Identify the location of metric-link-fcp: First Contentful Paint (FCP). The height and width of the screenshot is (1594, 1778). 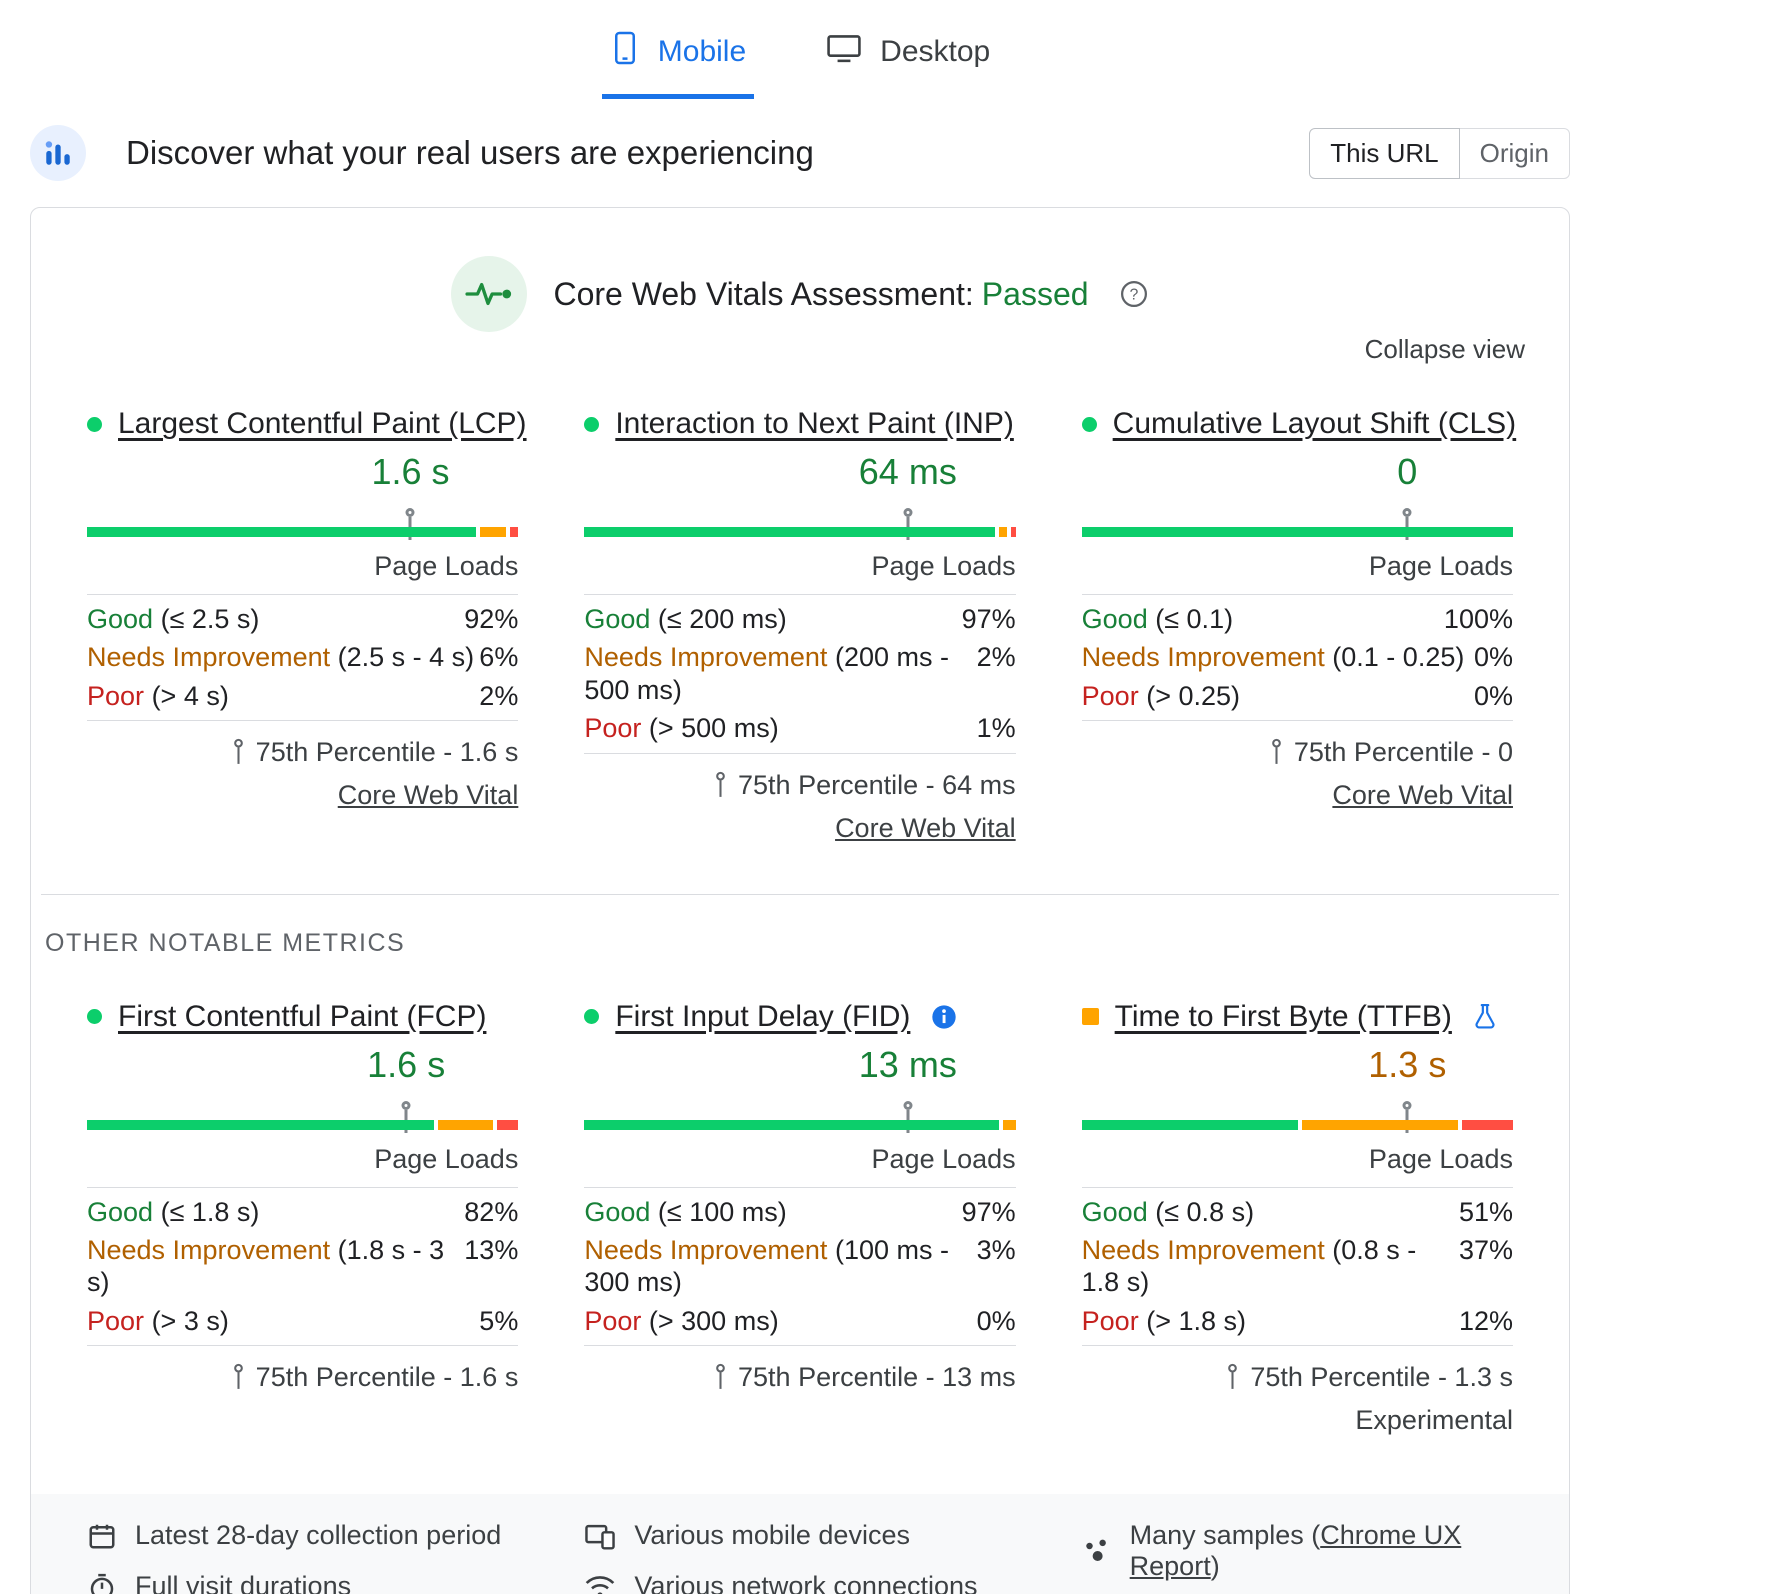
(302, 1016).